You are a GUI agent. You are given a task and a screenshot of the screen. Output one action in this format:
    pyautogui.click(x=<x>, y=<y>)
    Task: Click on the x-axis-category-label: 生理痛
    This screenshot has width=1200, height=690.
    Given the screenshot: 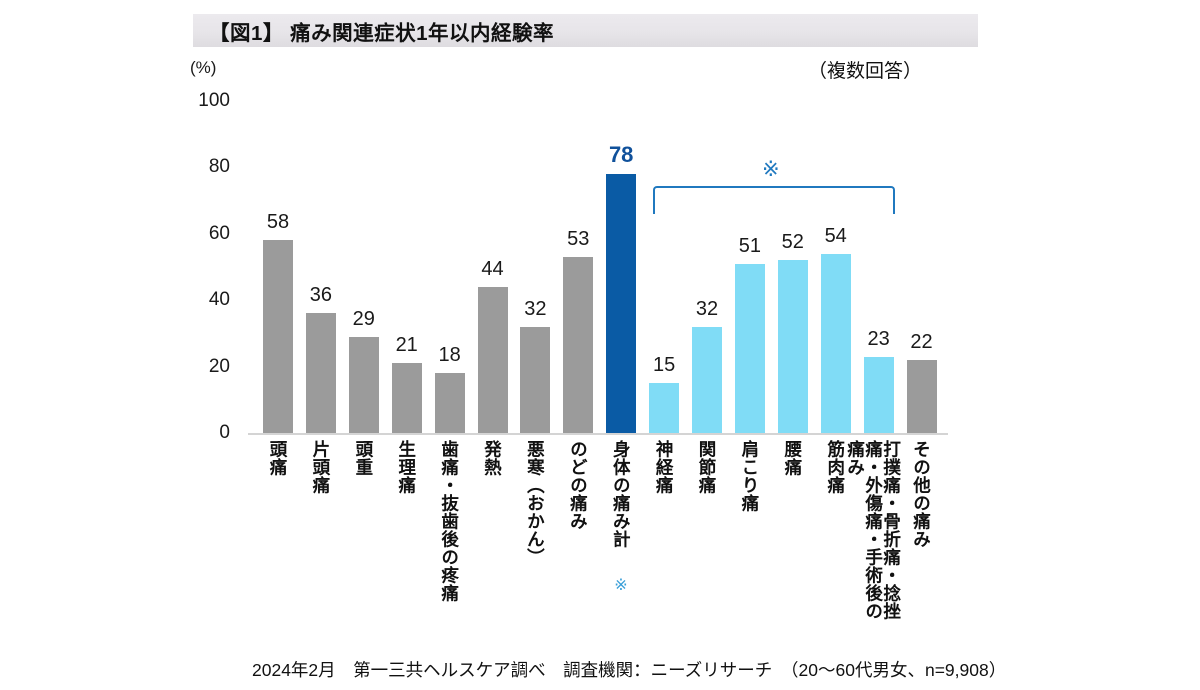 What is the action you would take?
    pyautogui.click(x=406, y=467)
    